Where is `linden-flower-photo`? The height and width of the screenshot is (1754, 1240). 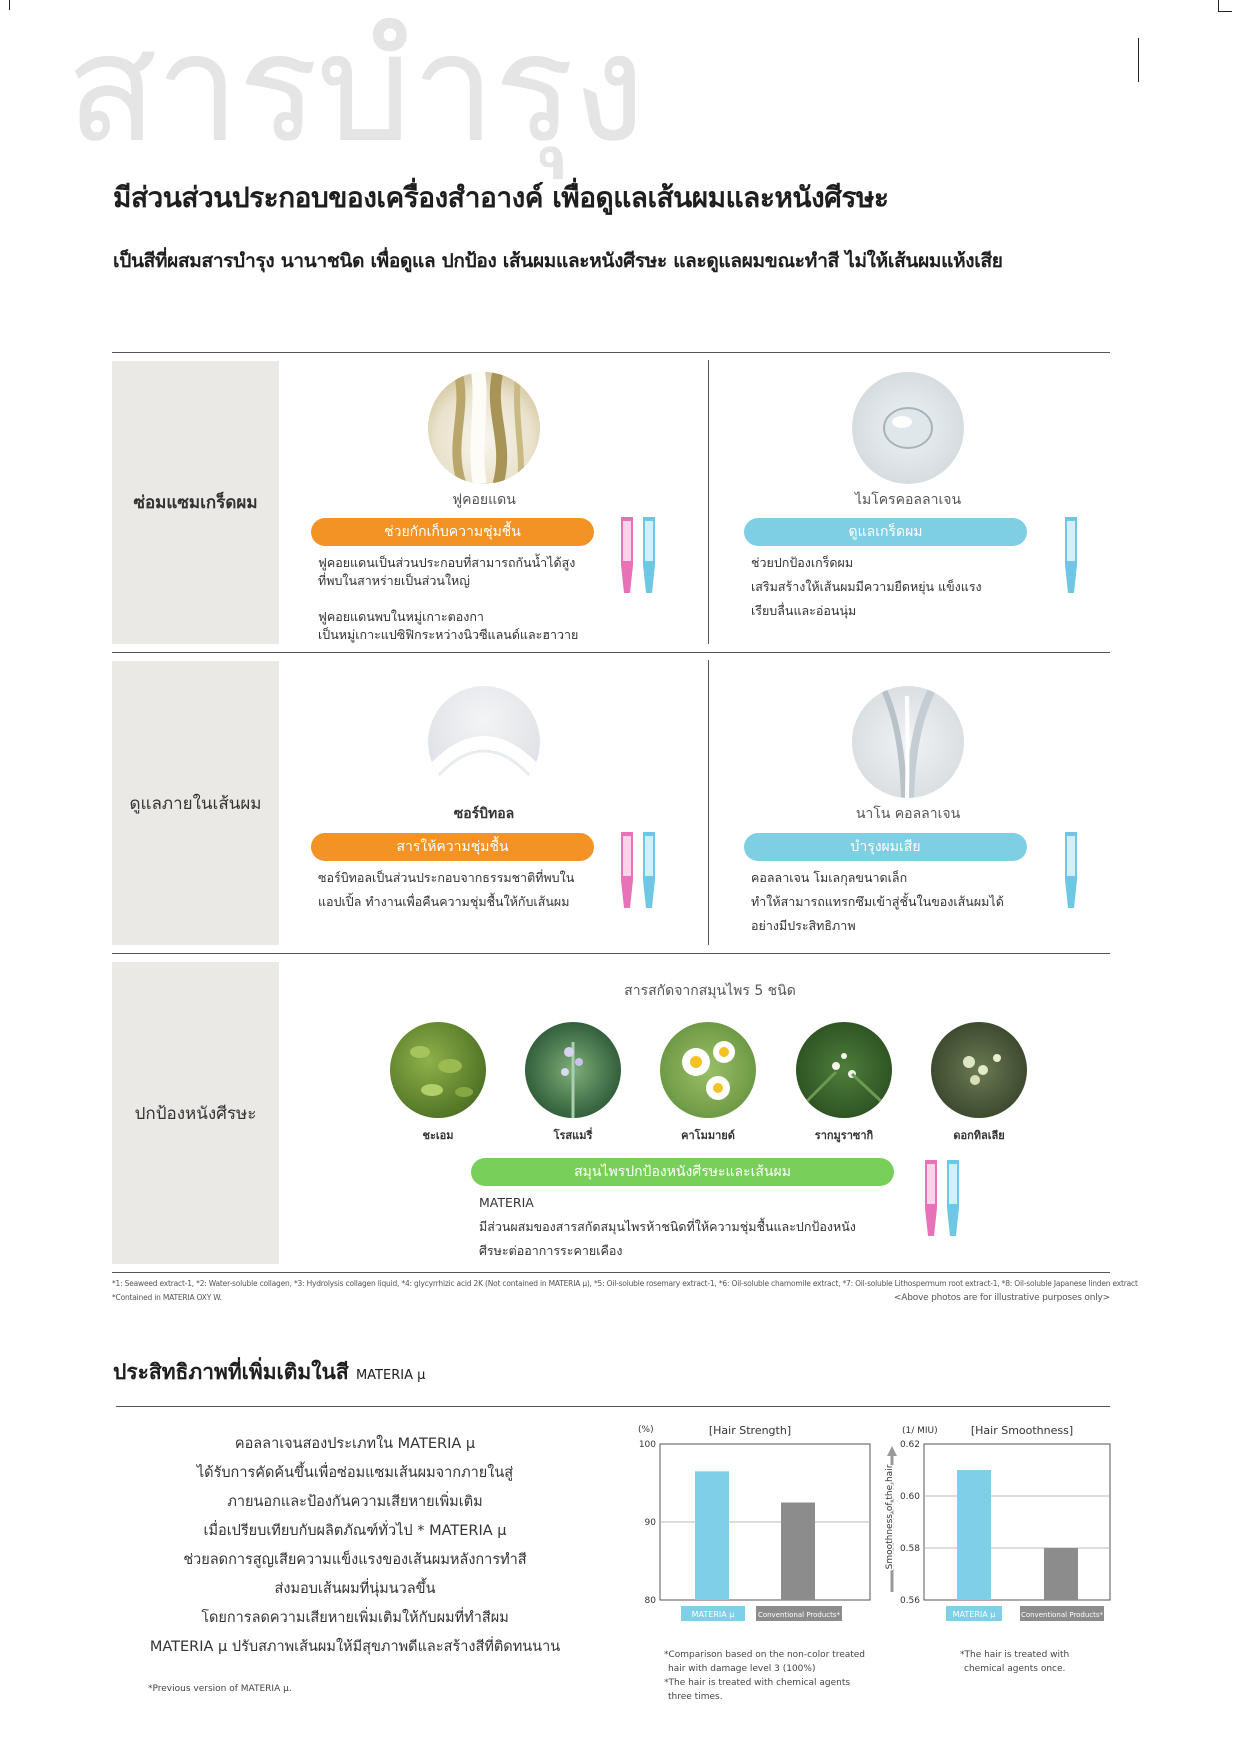
linden-flower-photo is located at coordinates (979, 1070).